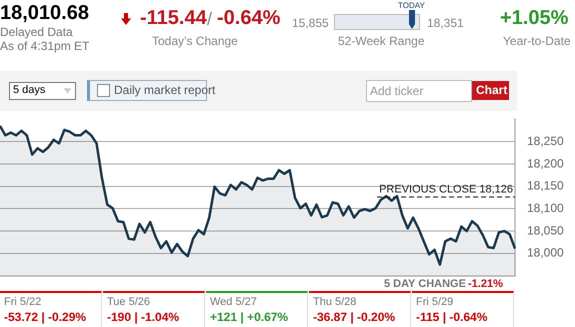 This screenshot has height=327, width=575. I want to click on ref-line-label: PREVIOUS CLOSE 18,126, so click(446, 190).